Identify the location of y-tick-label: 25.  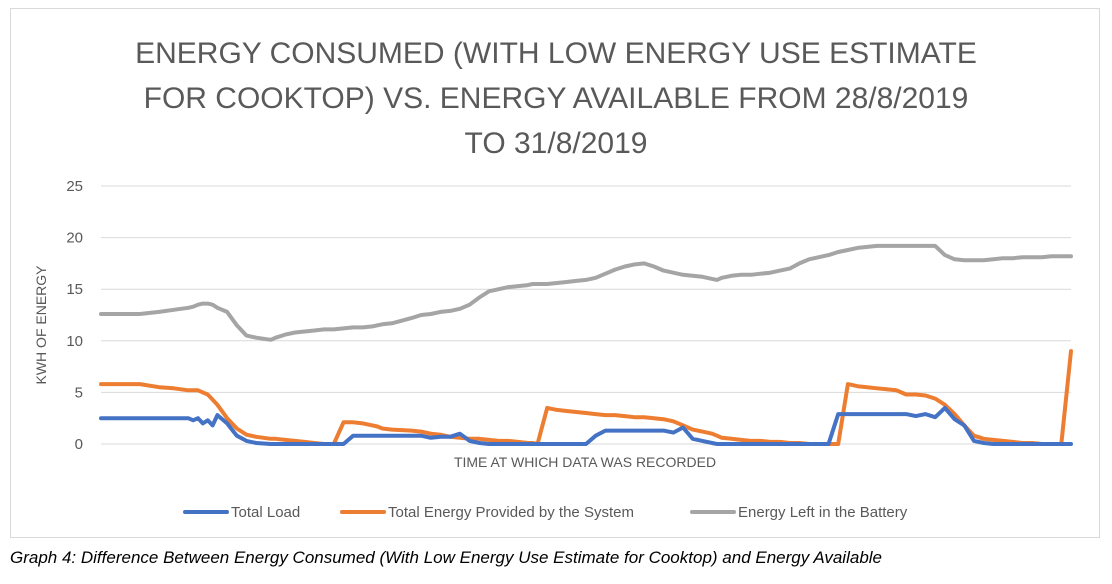
(74, 186).